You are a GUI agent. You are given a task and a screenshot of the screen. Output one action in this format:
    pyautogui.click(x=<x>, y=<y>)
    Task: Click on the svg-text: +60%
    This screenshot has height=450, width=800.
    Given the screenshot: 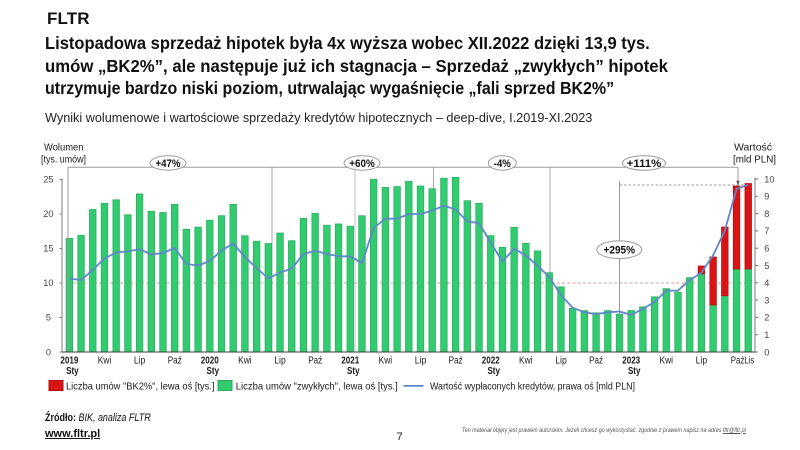 What is the action you would take?
    pyautogui.click(x=362, y=164)
    